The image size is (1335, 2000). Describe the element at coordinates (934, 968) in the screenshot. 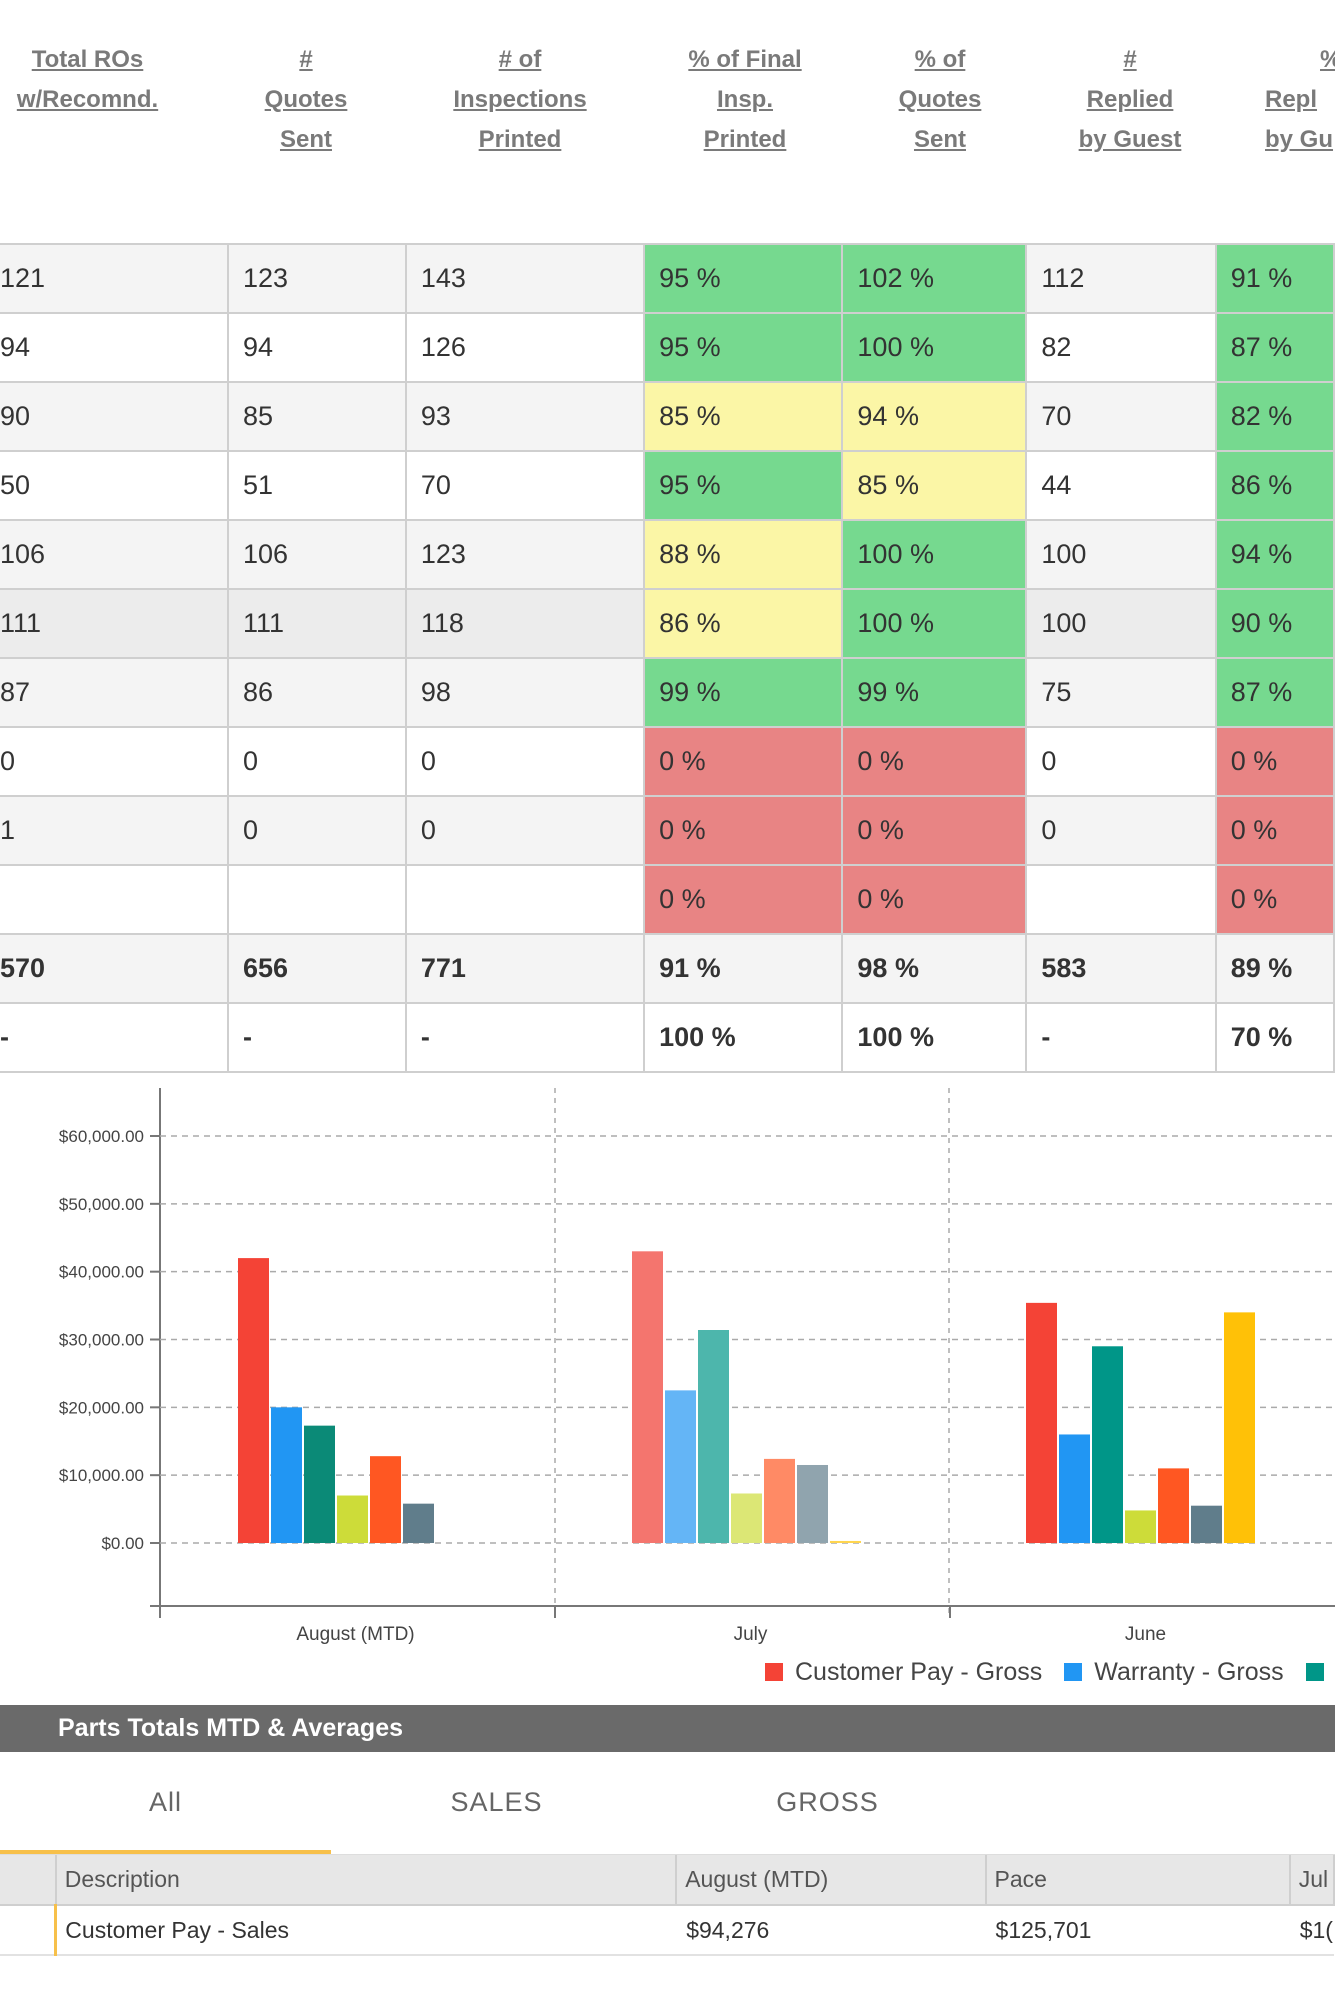

I see `table-cell: 98 %` at that location.